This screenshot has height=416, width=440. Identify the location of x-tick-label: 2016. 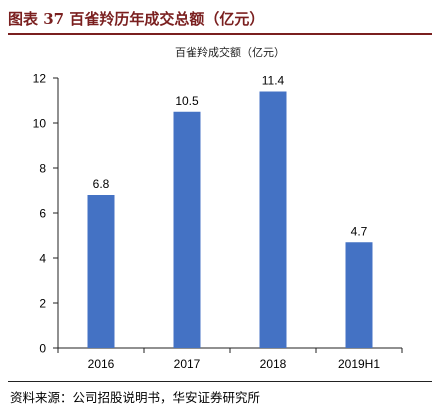
(101, 364).